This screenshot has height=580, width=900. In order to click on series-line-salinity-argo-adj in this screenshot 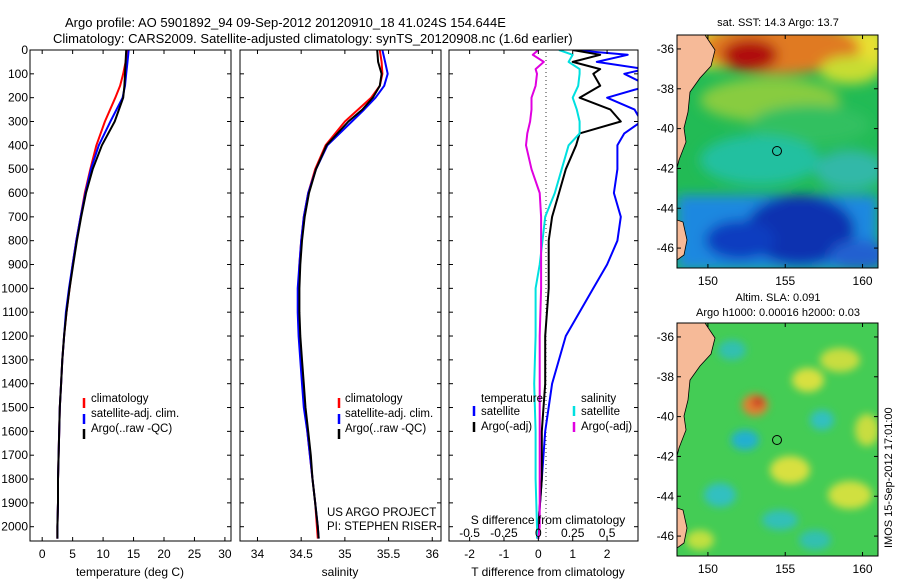, I will do `click(535, 294)`.